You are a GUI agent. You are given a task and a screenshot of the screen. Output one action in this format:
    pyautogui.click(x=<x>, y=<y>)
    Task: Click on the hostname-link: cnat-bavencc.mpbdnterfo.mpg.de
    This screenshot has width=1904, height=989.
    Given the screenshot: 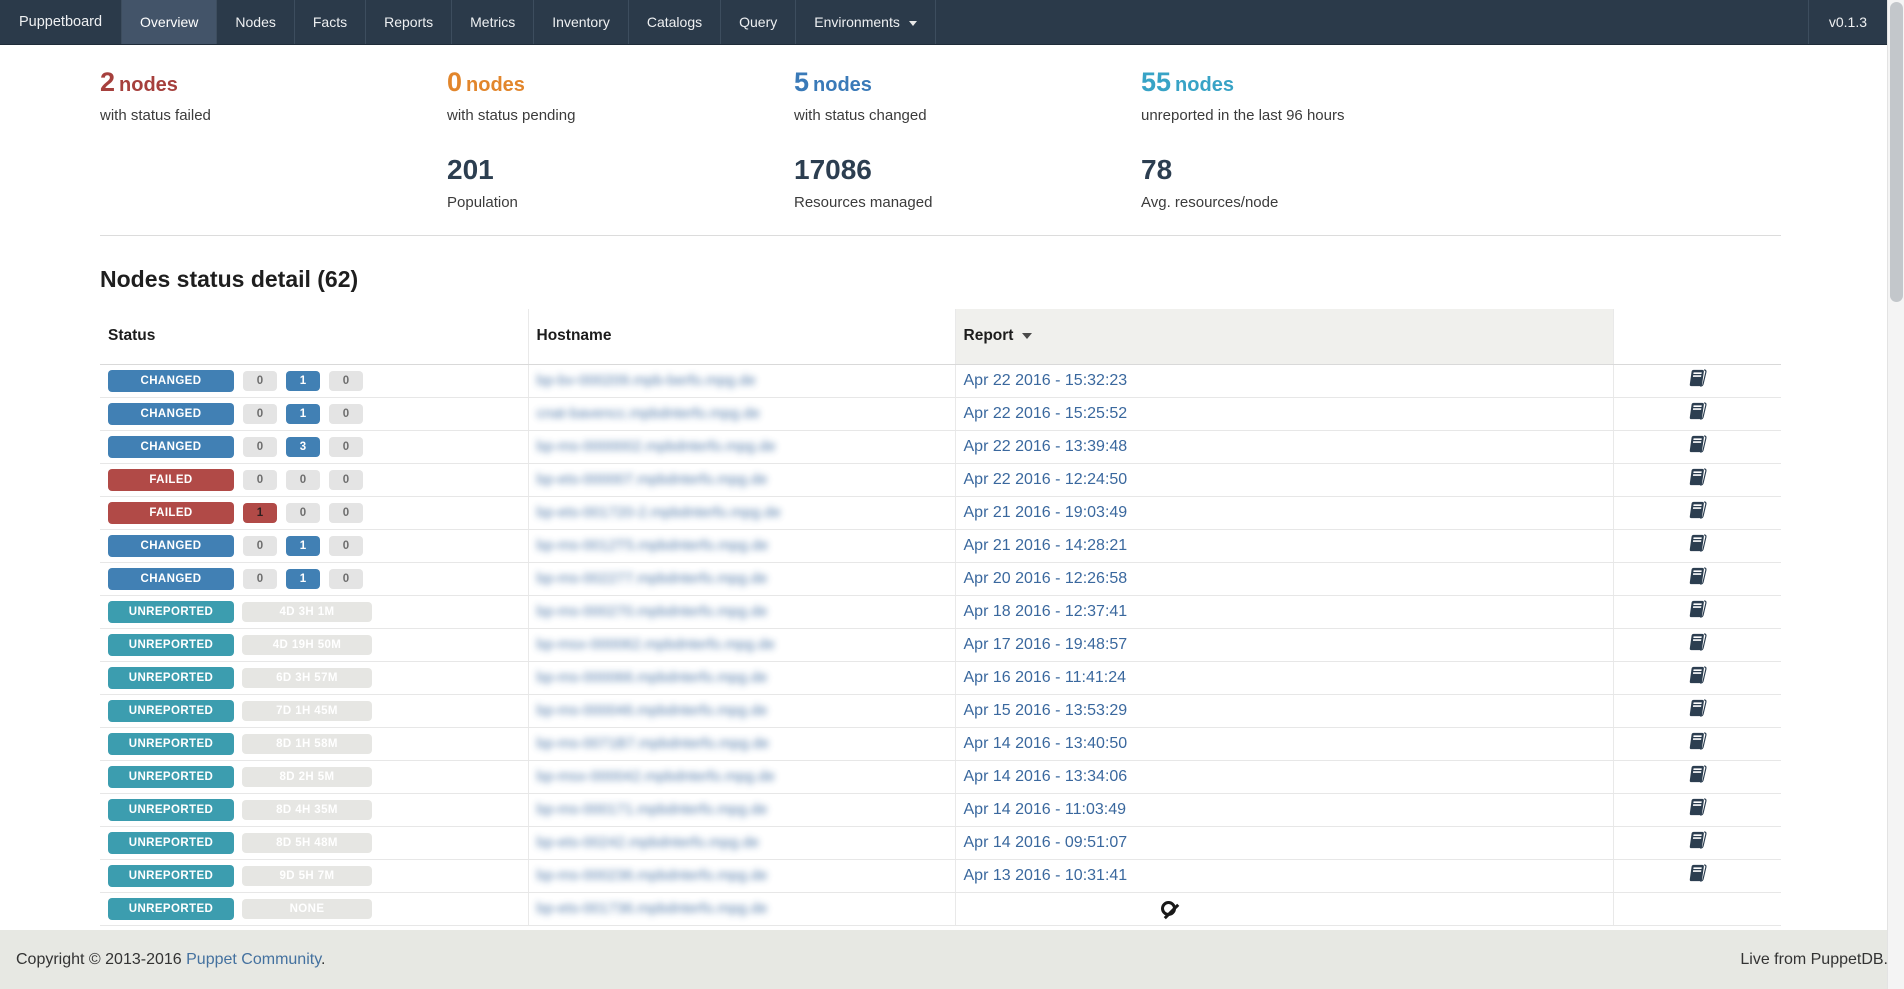 What is the action you would take?
    pyautogui.click(x=648, y=413)
    